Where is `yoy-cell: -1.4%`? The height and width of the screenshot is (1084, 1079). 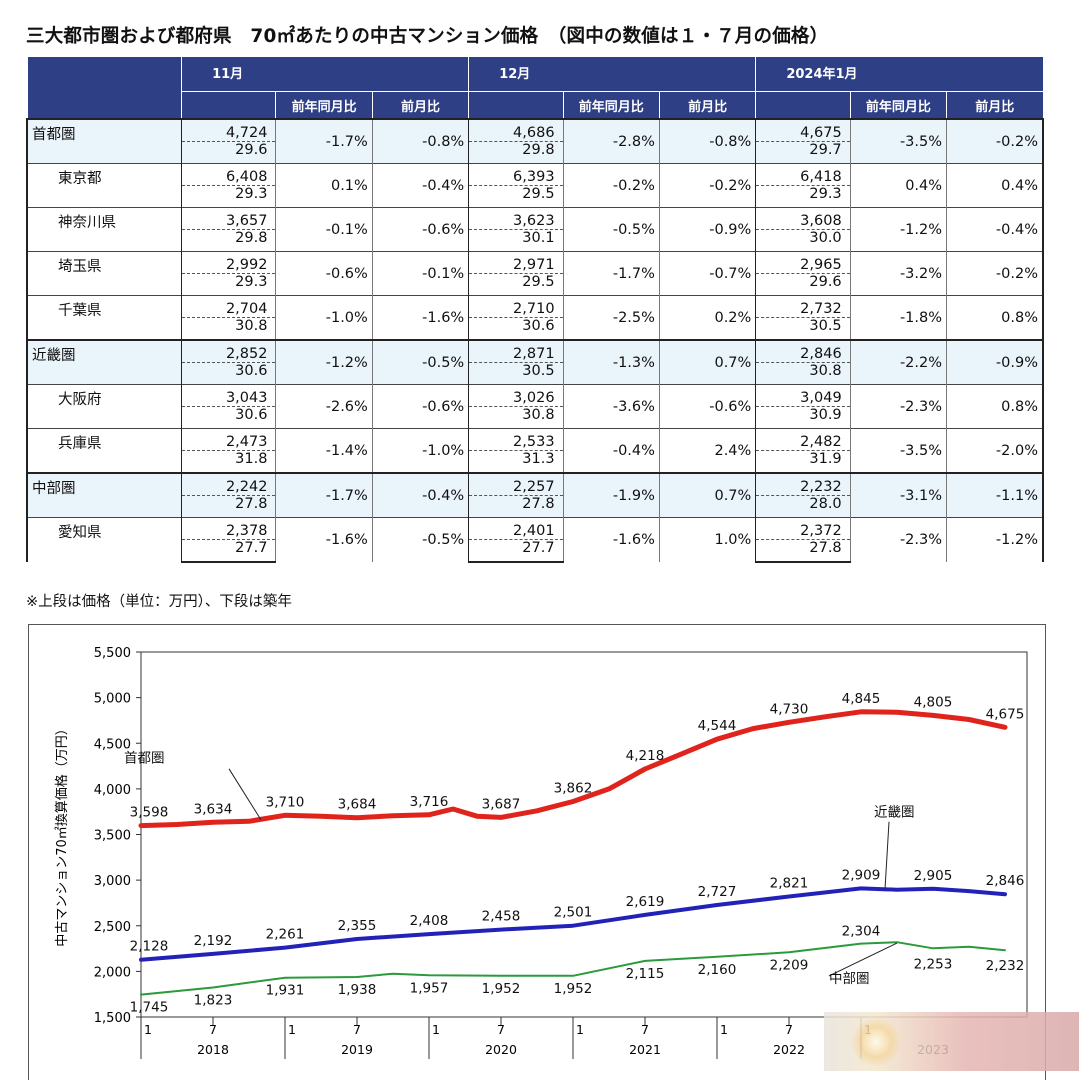 yoy-cell: -1.4% is located at coordinates (324, 450).